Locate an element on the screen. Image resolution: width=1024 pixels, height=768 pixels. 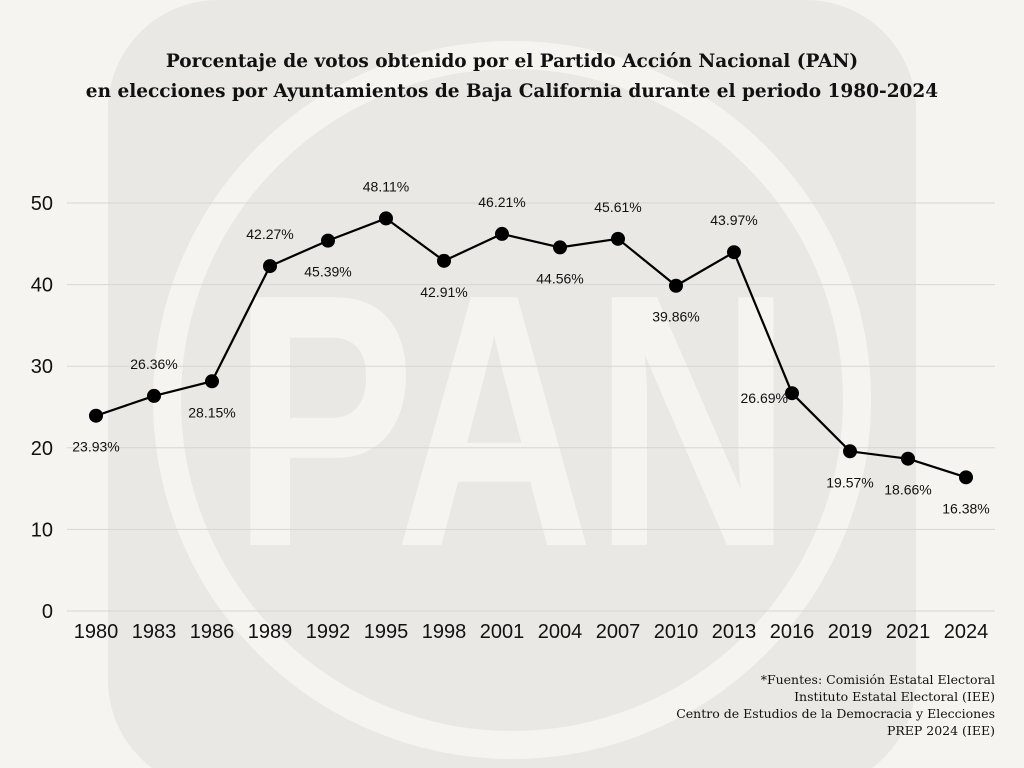
data-label: 28.15% is located at coordinates (211, 412).